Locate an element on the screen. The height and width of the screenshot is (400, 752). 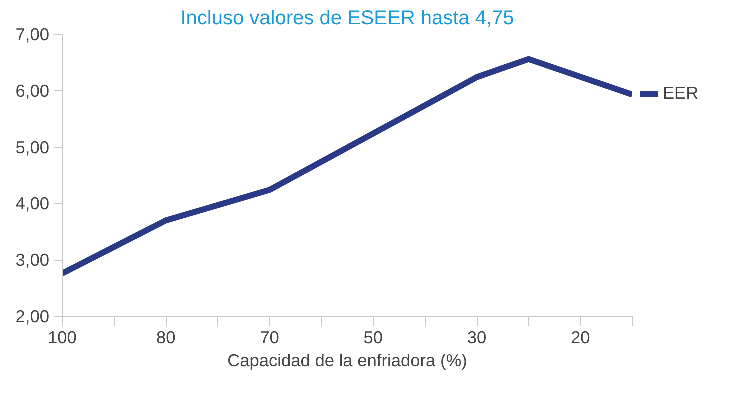
y-tick-label: 6,00 is located at coordinates (33, 90).